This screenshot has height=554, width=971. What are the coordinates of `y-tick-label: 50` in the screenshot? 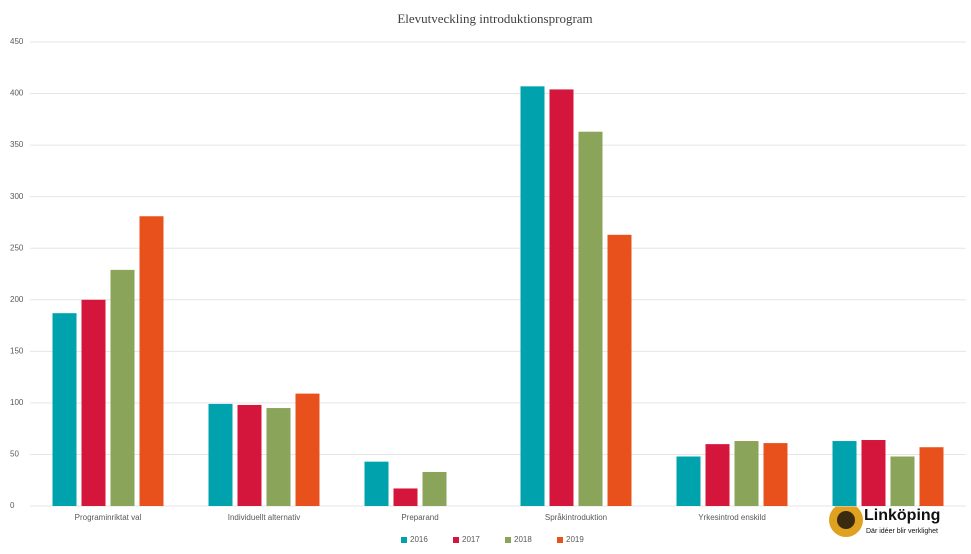 It's located at (14, 454).